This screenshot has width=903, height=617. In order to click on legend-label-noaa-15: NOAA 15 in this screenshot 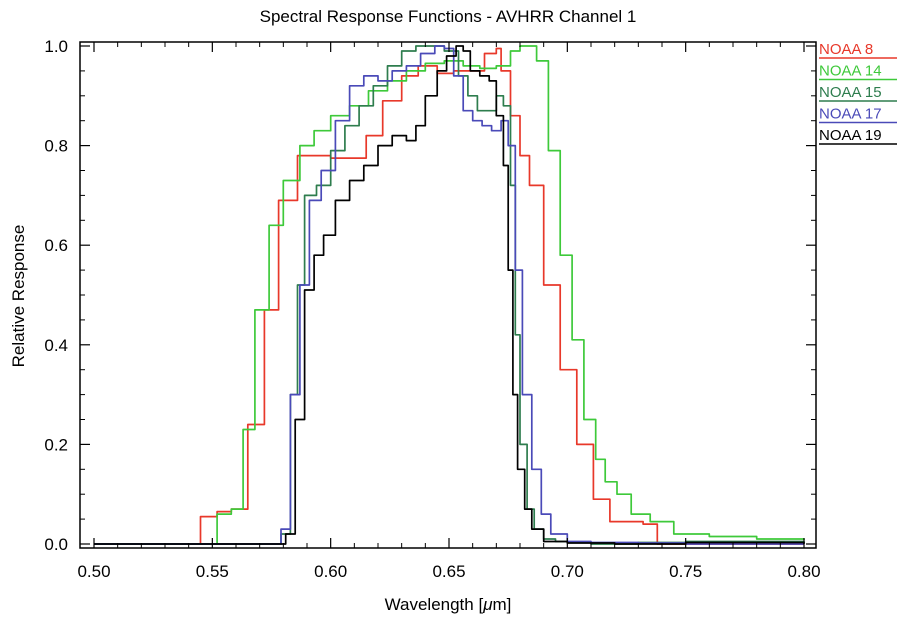, I will do `click(850, 92)`.